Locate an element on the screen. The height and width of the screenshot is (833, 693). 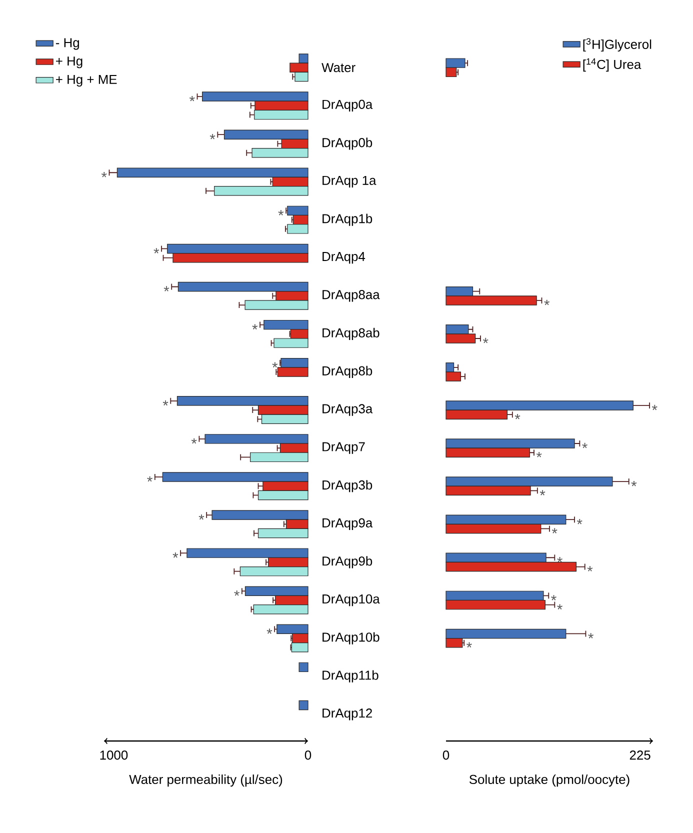
x-tick-label: 1000 is located at coordinates (114, 755).